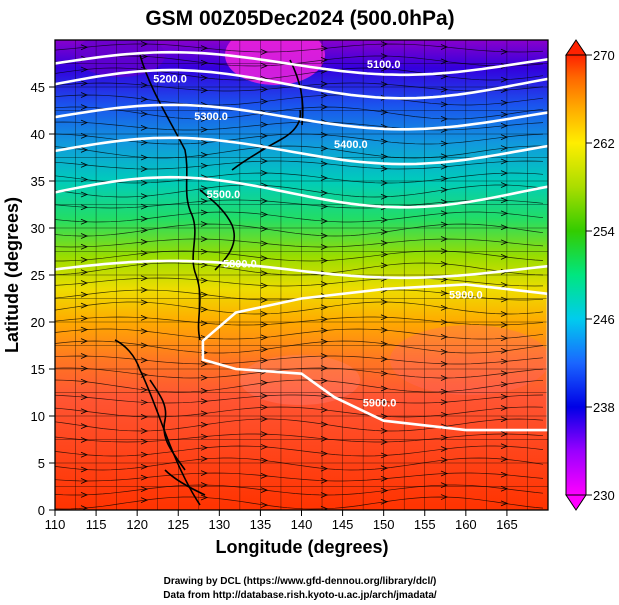 The width and height of the screenshot is (619, 605). What do you see at coordinates (38, 275) in the screenshot?
I see `y-tick-label: 25` at bounding box center [38, 275].